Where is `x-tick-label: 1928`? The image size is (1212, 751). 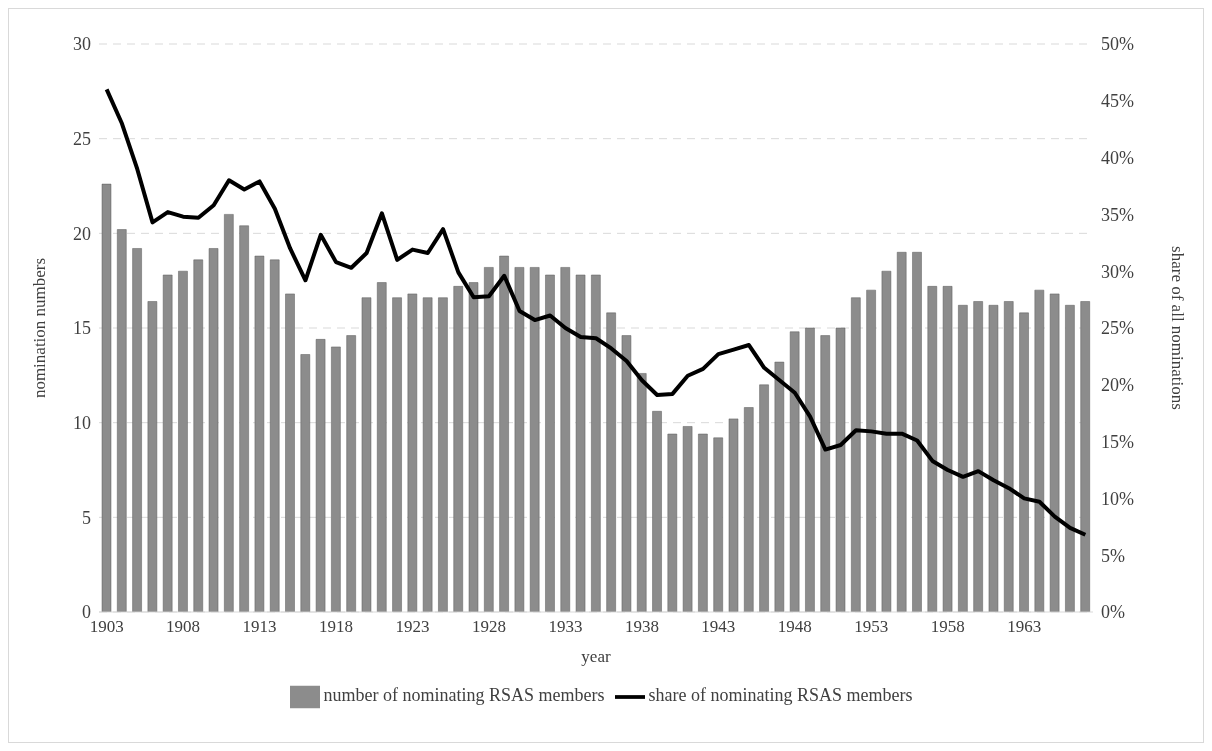 x-tick-label: 1928 is located at coordinates (488, 627).